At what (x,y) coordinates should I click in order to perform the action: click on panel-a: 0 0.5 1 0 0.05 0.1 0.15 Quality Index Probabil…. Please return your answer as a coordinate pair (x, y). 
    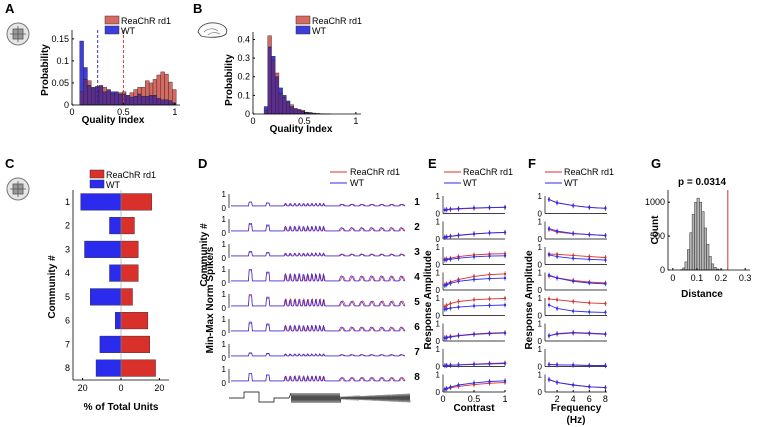
    Looking at the image, I should click on (110, 70).